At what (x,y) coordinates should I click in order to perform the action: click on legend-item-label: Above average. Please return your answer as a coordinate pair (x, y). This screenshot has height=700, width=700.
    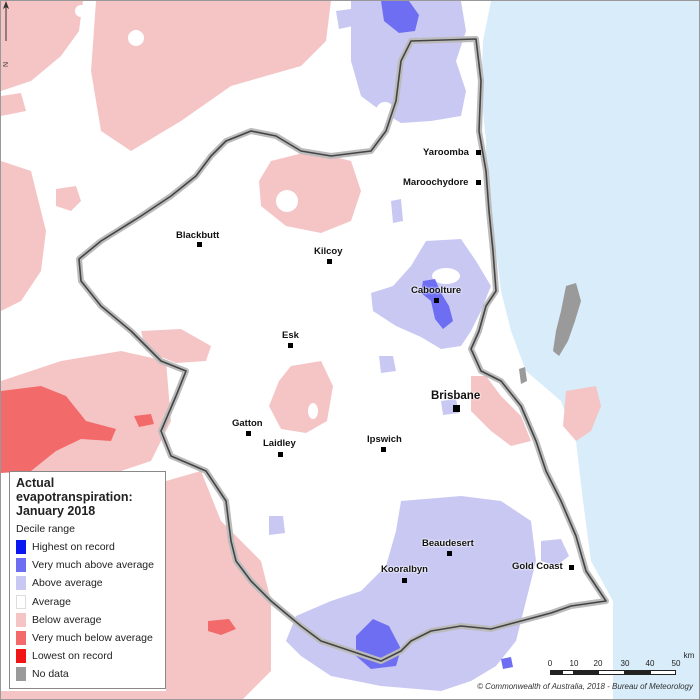
    Looking at the image, I should click on (67, 583).